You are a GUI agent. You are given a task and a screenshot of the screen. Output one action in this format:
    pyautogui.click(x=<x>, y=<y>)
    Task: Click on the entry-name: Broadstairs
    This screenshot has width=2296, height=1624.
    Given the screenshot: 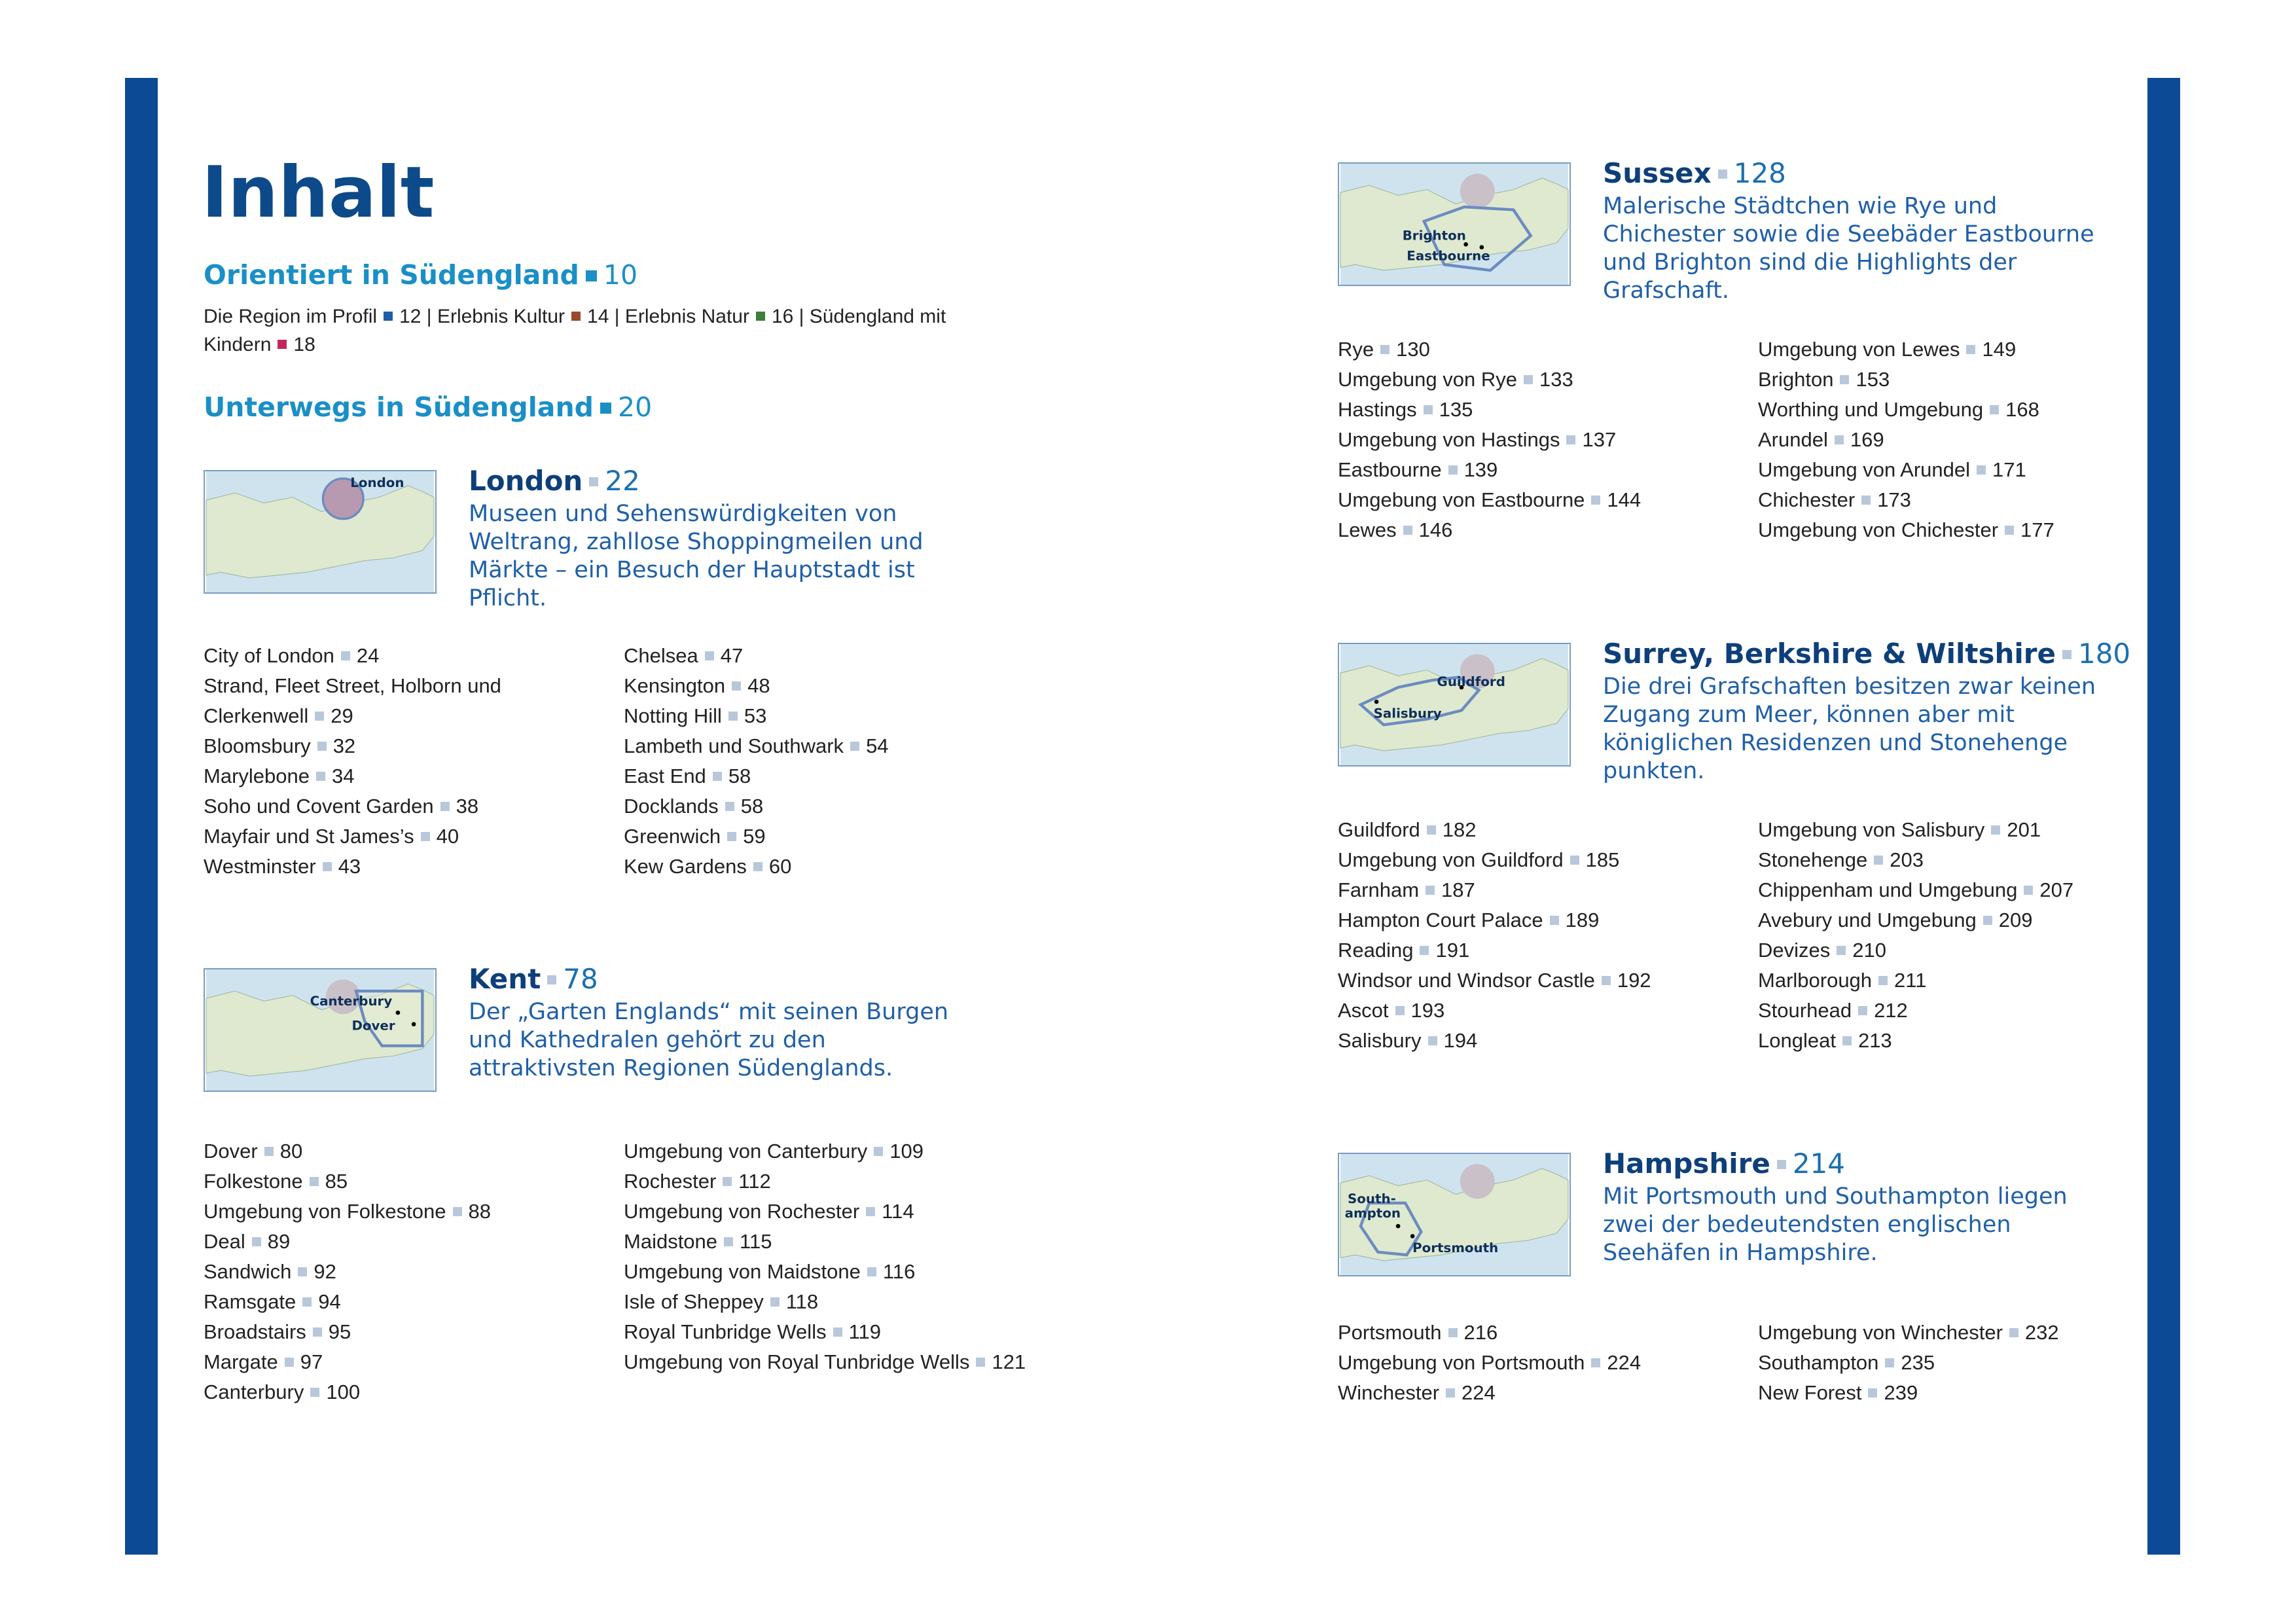 What is the action you would take?
    pyautogui.click(x=255, y=1331)
    